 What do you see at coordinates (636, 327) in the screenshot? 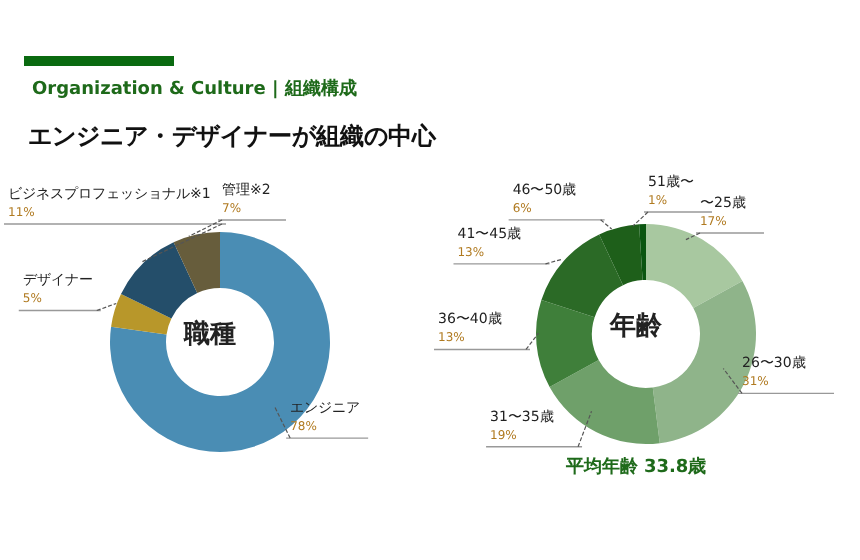
I see `text: 年齢` at bounding box center [636, 327].